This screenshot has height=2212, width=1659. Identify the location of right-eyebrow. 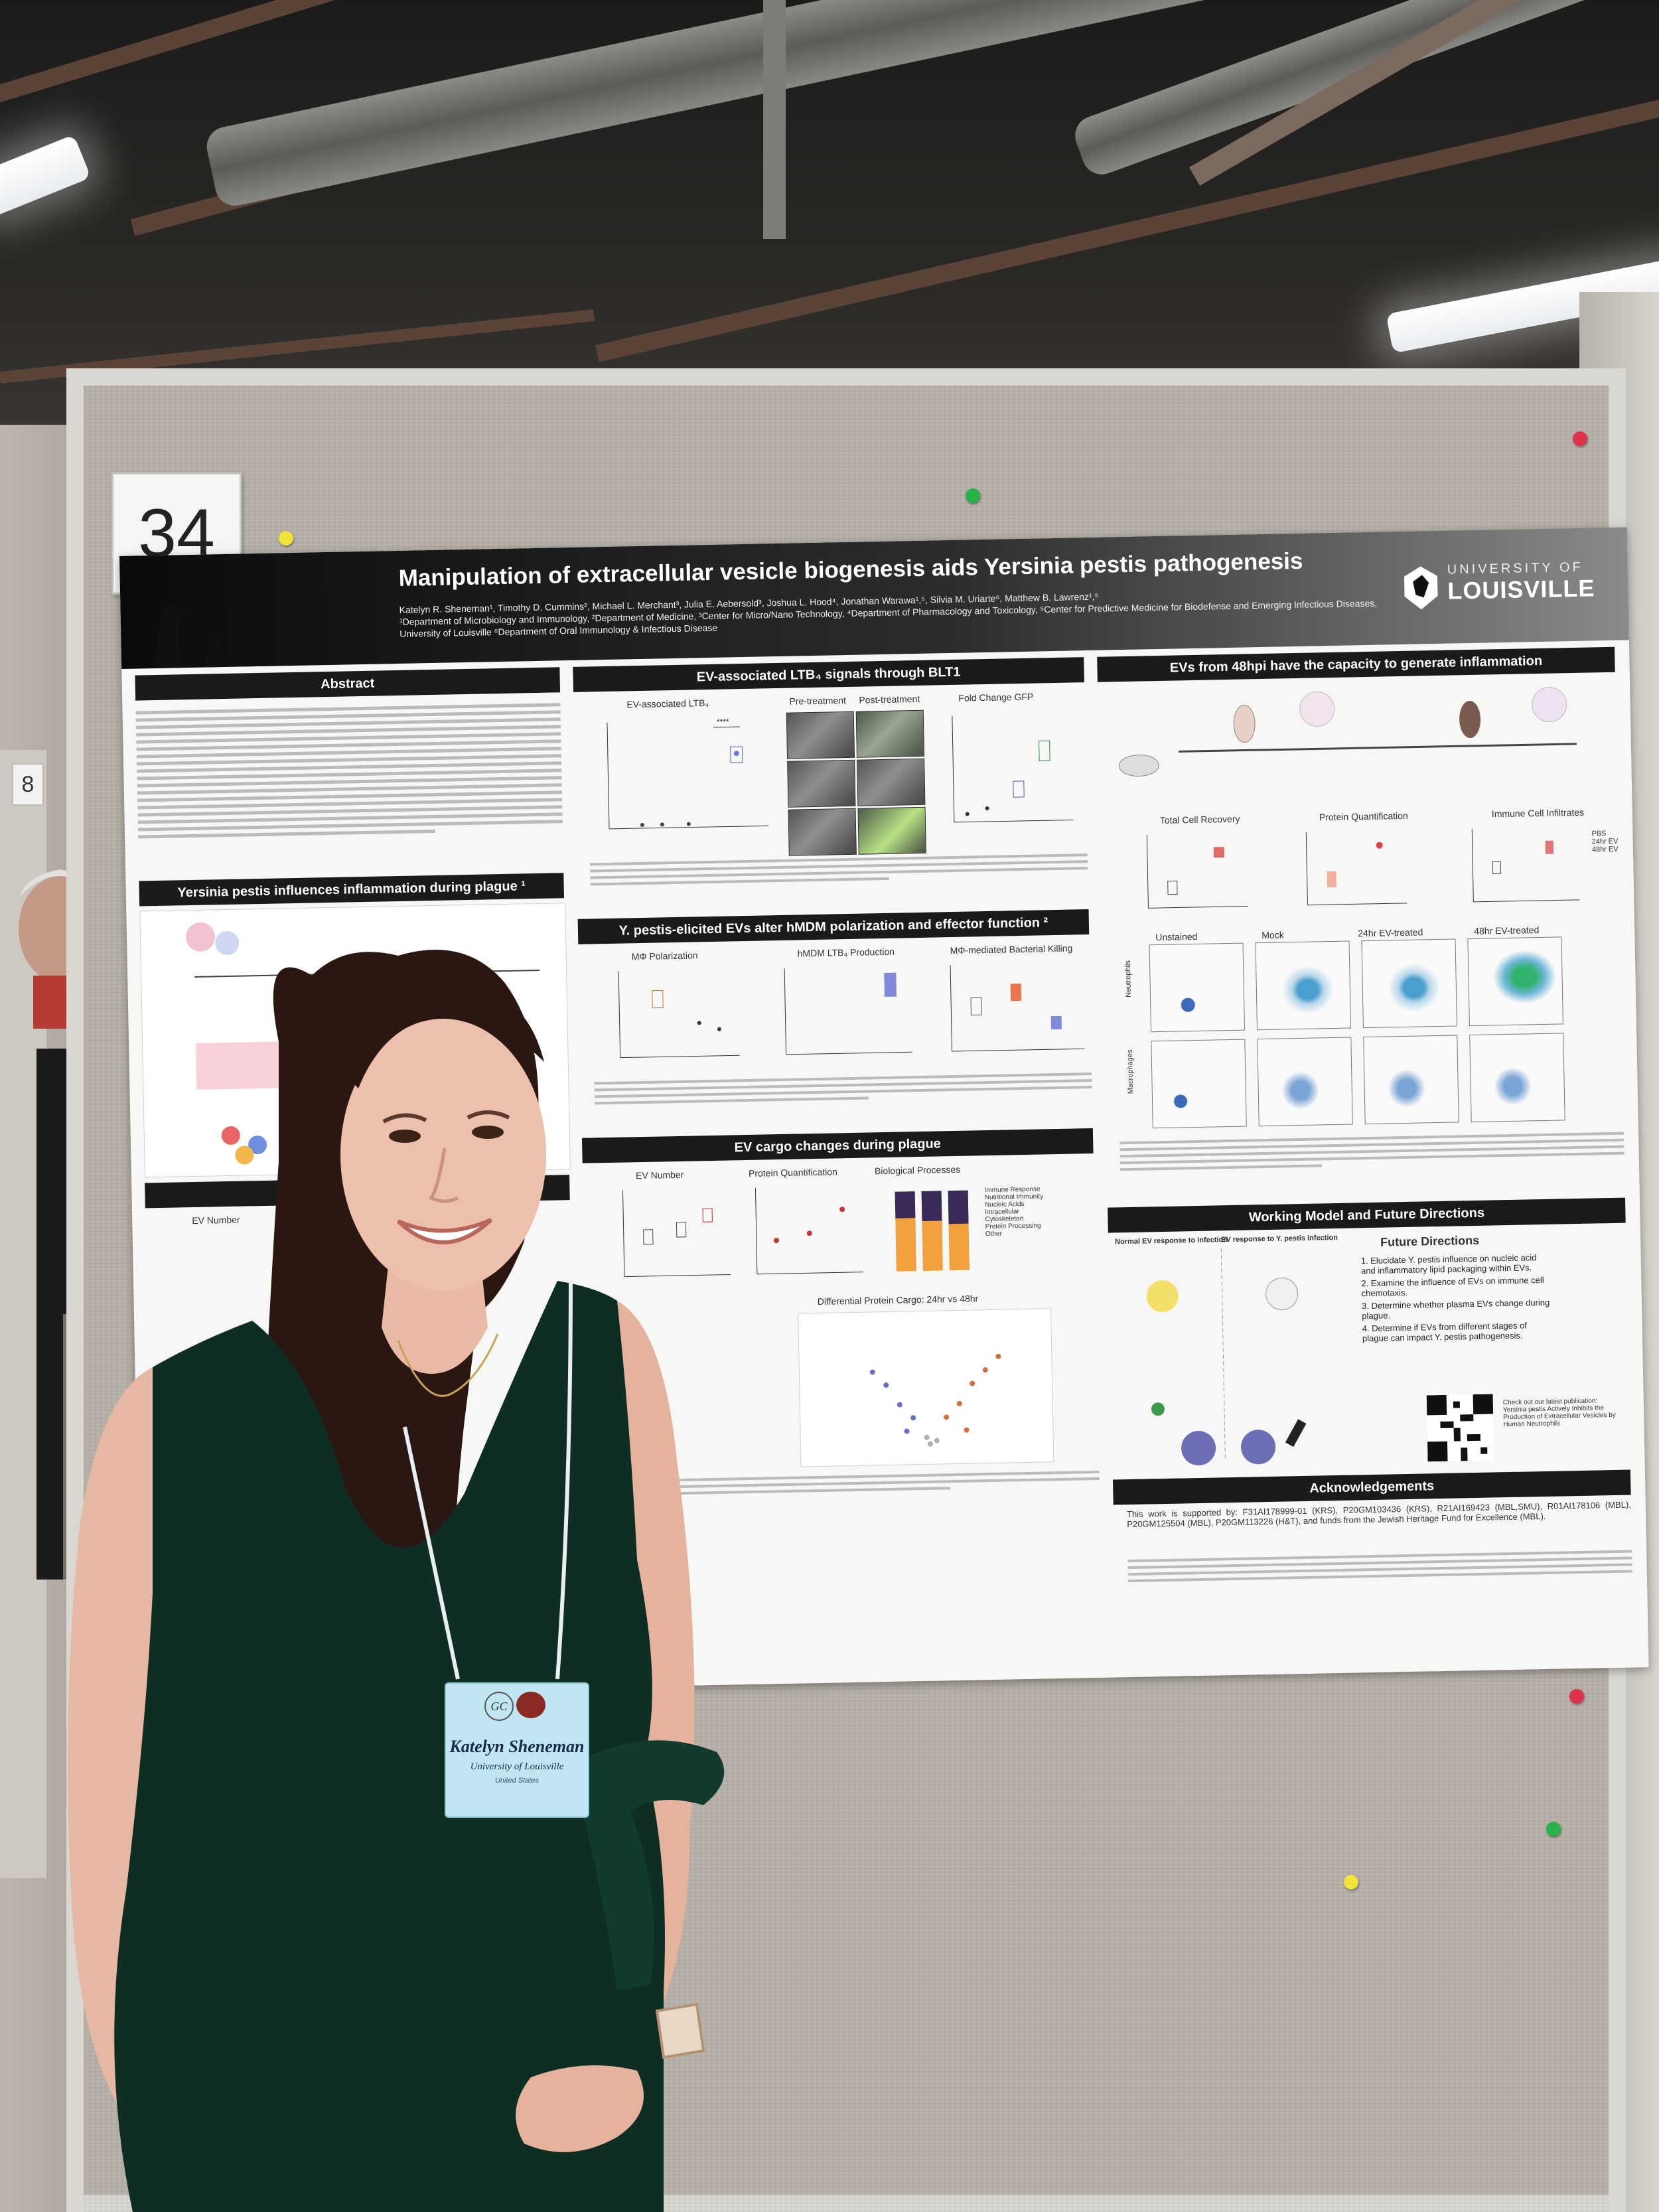
(488, 1115).